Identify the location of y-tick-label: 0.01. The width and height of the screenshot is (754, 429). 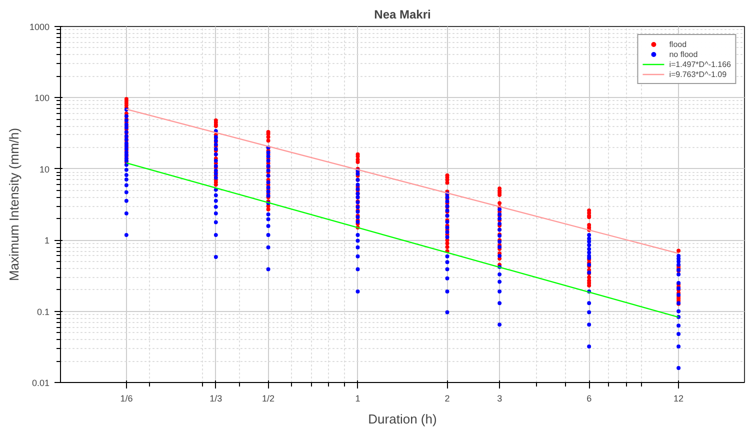
(41, 383).